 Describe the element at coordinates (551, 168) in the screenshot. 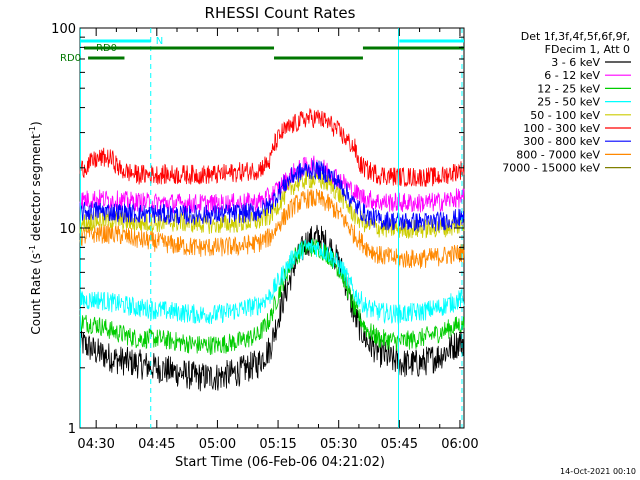

I see `legend-entry-label: 7000 - 15000 keV` at that location.